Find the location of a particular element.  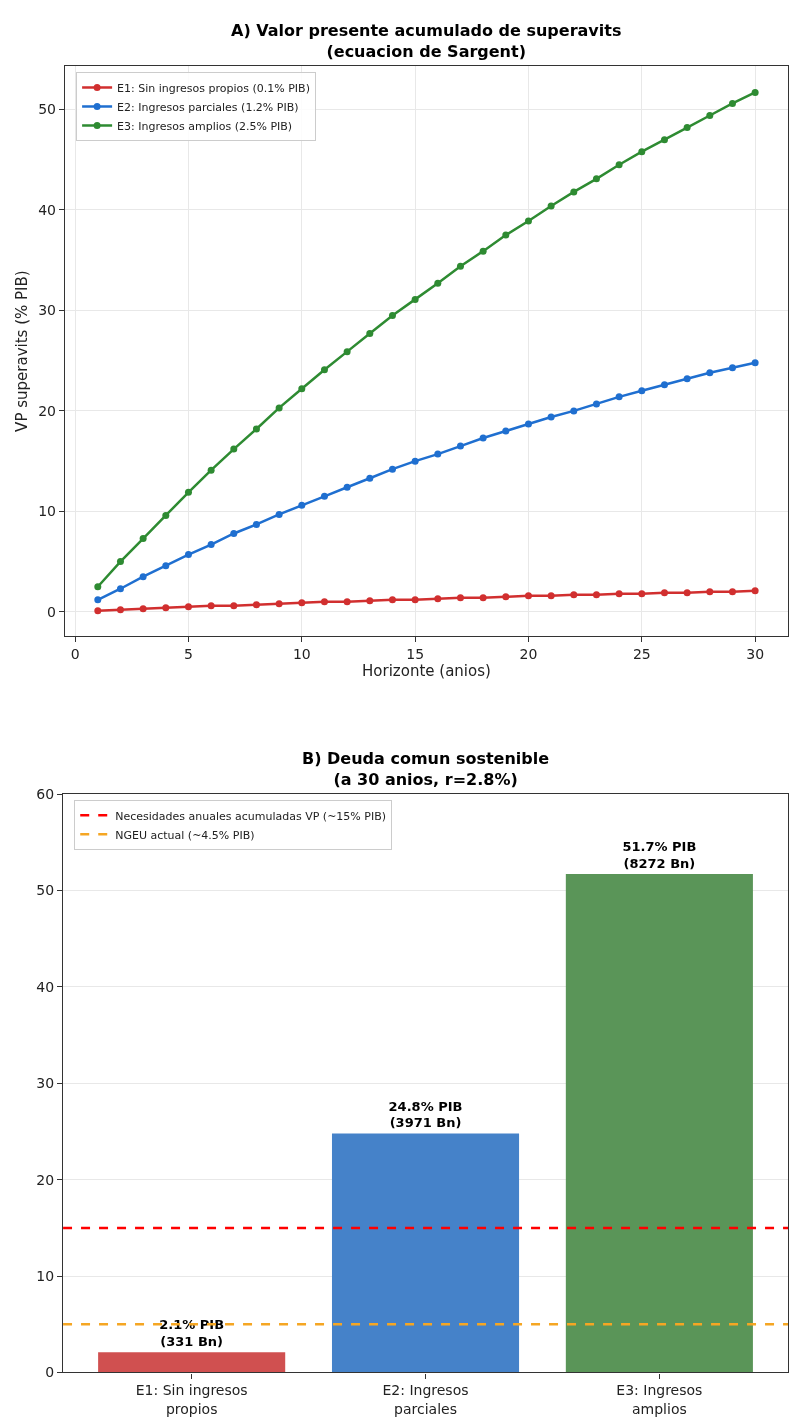

x-tick-label: 30 is located at coordinates (755, 653).